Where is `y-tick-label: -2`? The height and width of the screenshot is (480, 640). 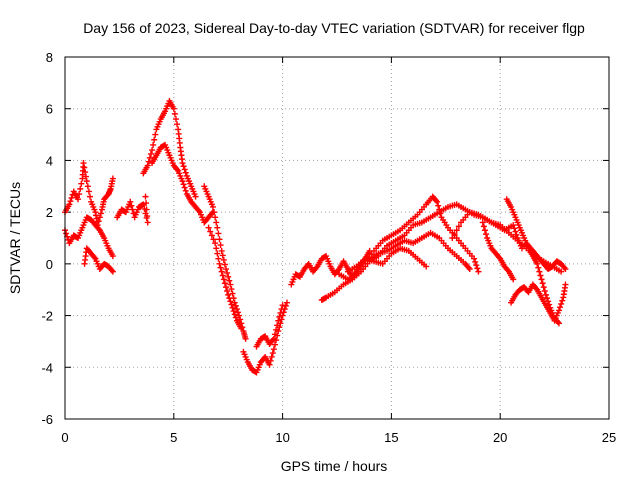 y-tick-label: -2 is located at coordinates (47, 316).